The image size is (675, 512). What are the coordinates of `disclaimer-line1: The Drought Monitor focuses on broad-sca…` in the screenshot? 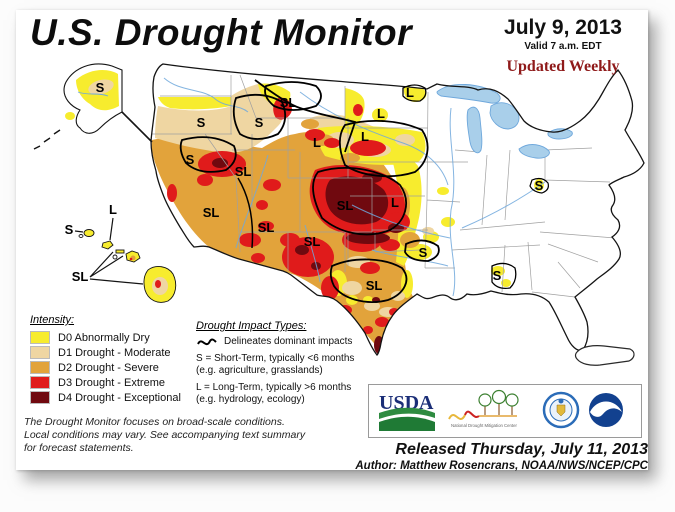 It's located at (154, 422).